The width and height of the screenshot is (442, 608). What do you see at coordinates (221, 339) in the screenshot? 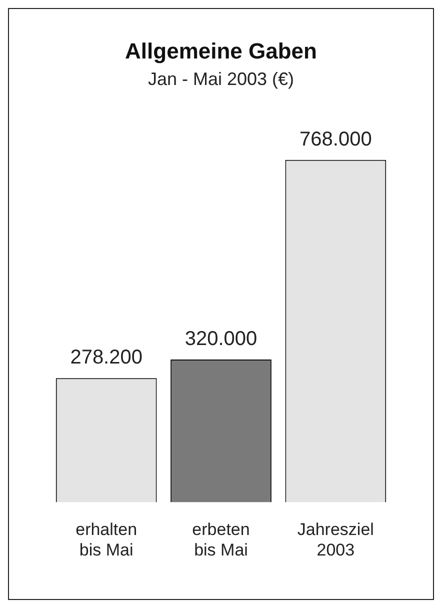
I see `data-label: 320.000` at bounding box center [221, 339].